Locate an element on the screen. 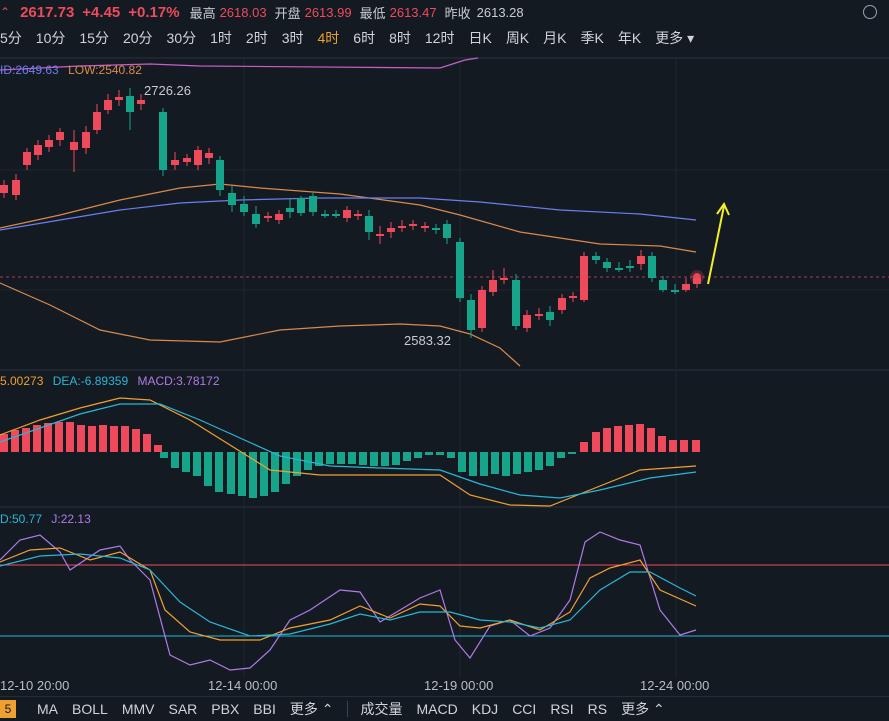 This screenshot has width=889, height=721. timeframe-12: 日K is located at coordinates (480, 38).